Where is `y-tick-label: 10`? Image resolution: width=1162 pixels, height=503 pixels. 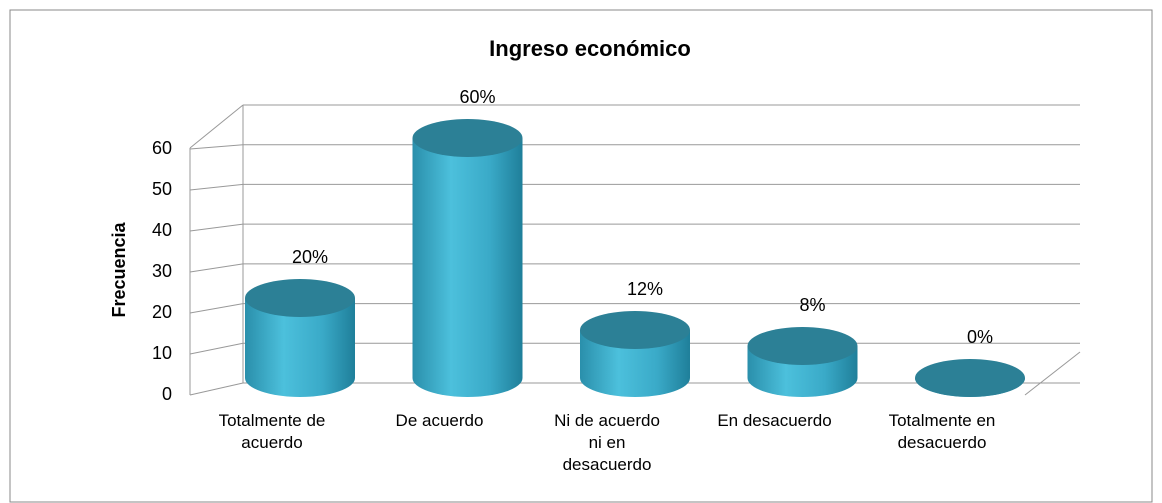
y-tick-label: 10 is located at coordinates (162, 353).